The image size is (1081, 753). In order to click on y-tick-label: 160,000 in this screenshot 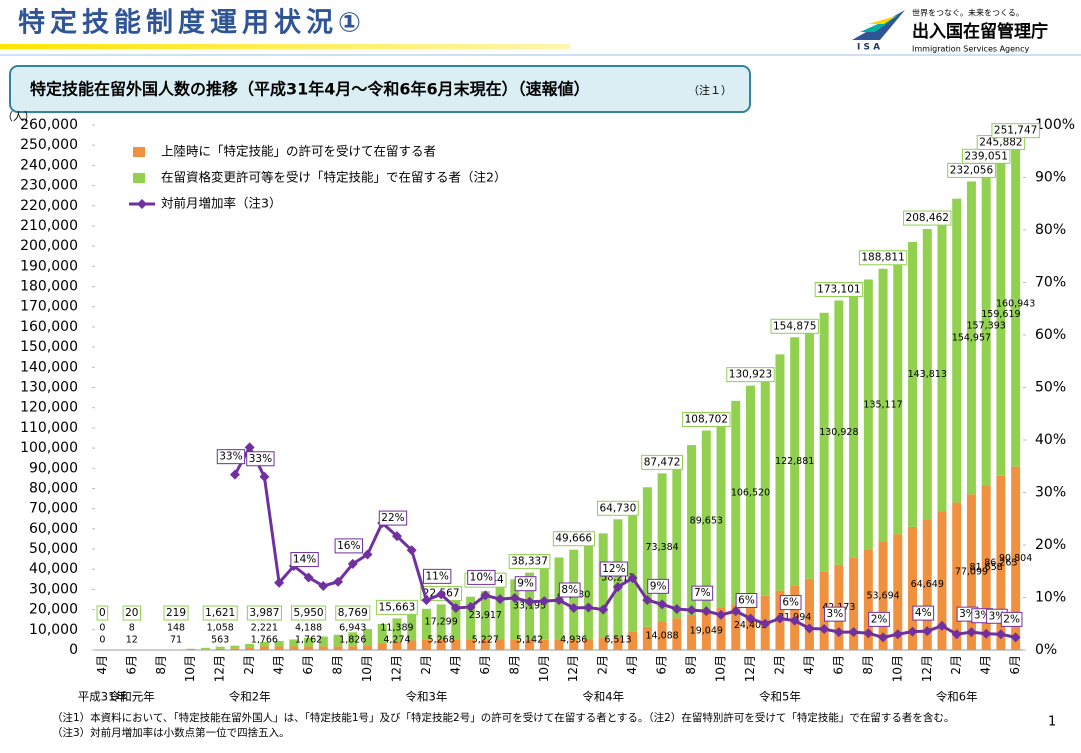, I will do `click(49, 327)`.